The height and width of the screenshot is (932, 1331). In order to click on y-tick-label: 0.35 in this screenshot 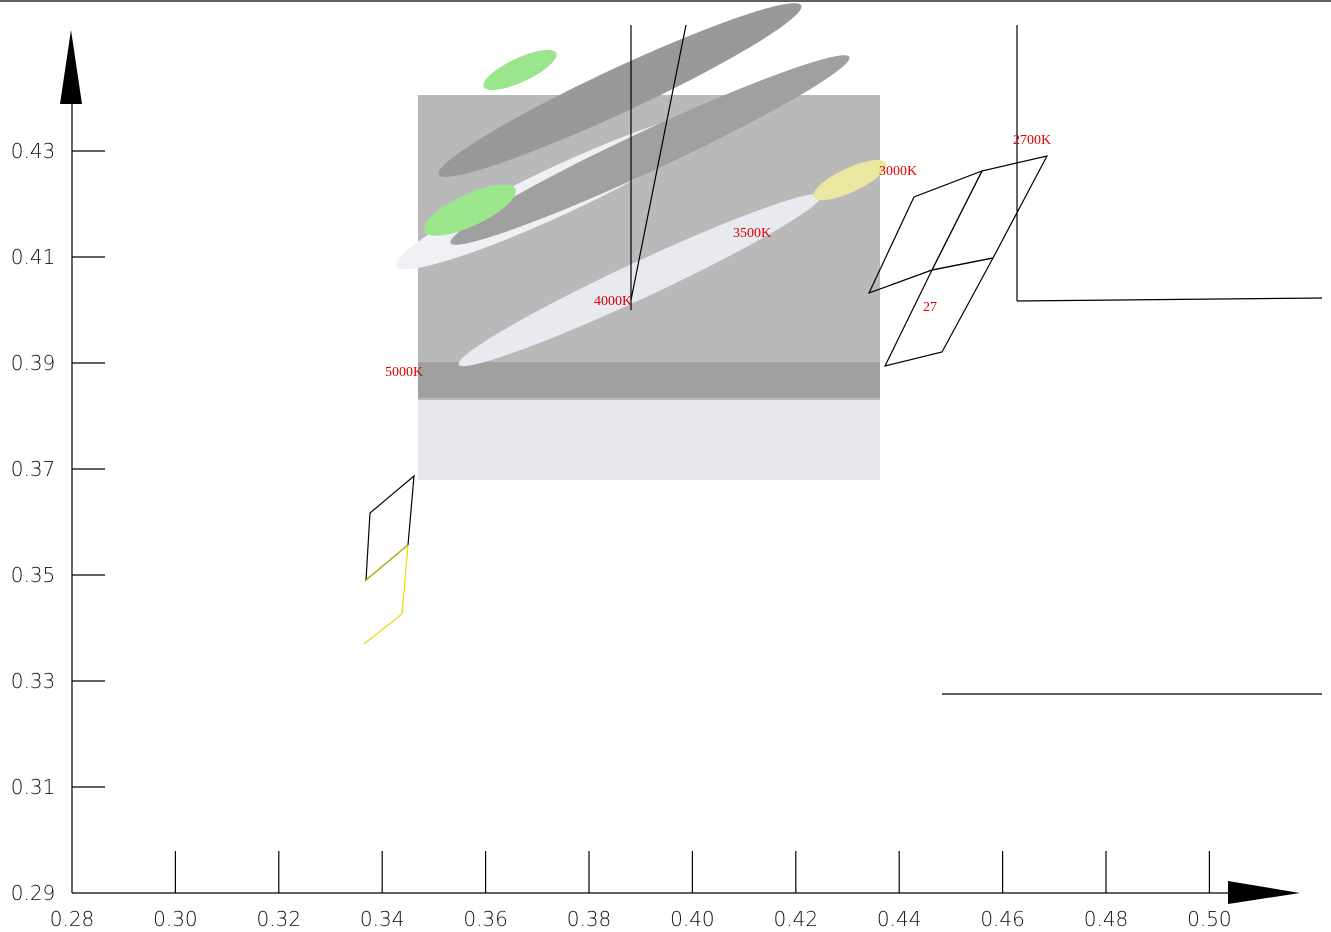, I will do `click(33, 575)`.